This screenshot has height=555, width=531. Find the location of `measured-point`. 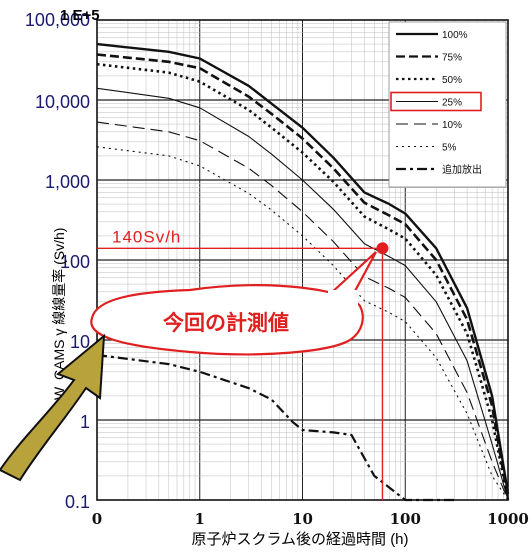

measured-point is located at coordinates (382, 248).